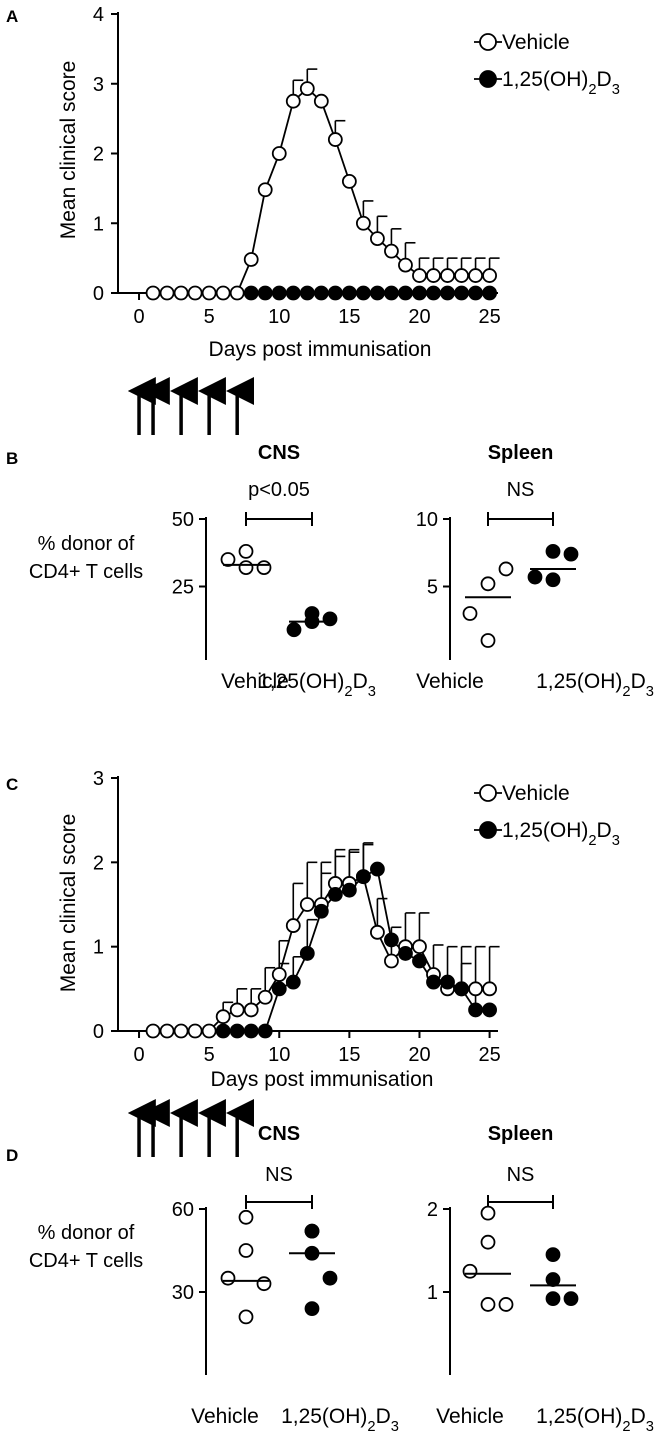 The image size is (668, 1446). I want to click on panel-a-x-tick-label: 10, so click(279, 317).